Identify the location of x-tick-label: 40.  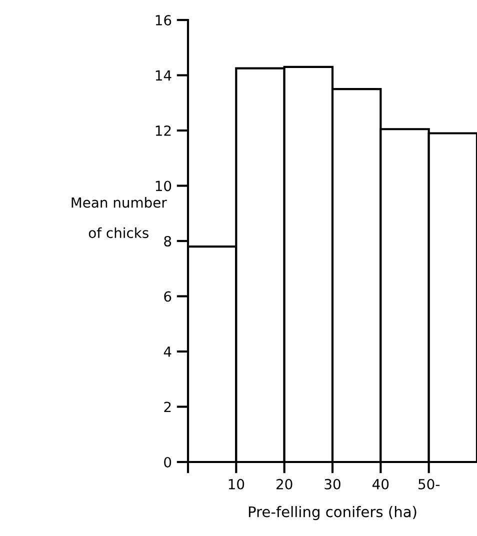
(380, 484).